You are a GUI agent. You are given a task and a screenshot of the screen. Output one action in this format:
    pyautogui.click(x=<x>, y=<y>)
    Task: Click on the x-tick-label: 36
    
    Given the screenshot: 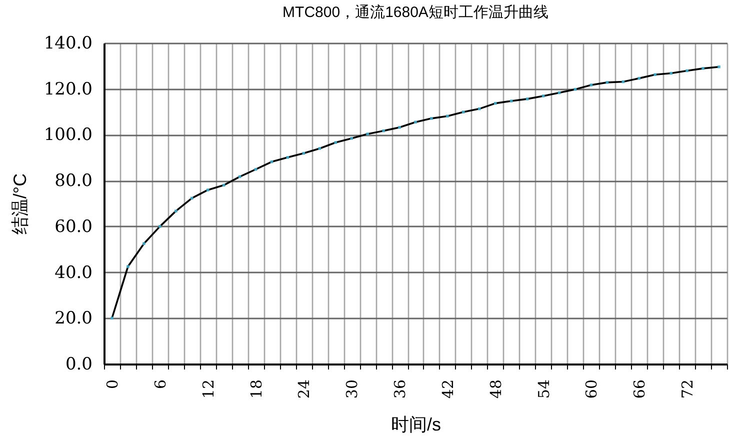 What is the action you would take?
    pyautogui.click(x=400, y=389)
    